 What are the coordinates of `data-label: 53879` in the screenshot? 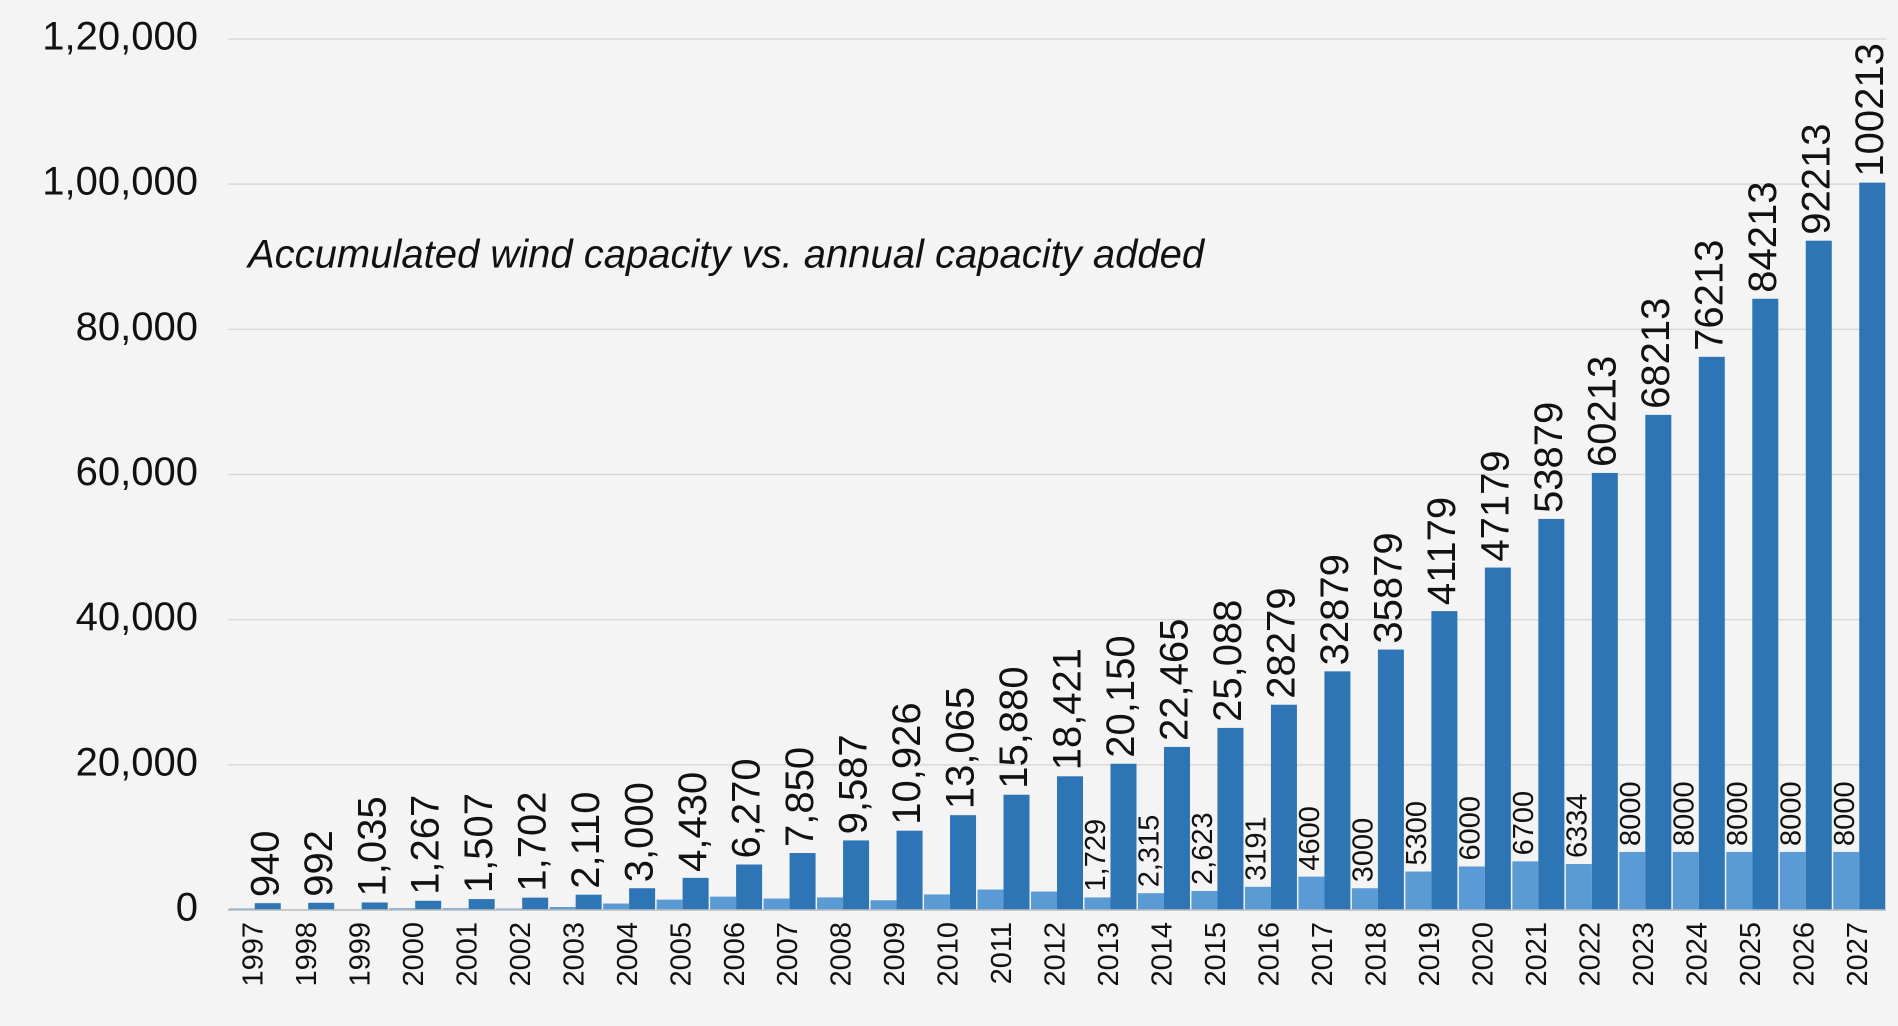 It's located at (1549, 457).